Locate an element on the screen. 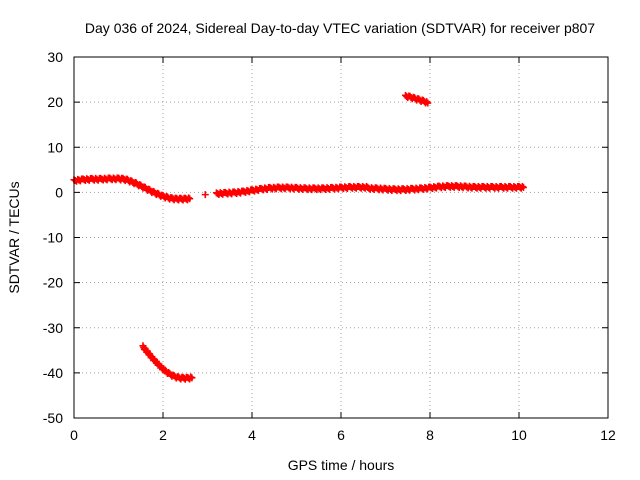  x-tick-label: 4 is located at coordinates (252, 435).